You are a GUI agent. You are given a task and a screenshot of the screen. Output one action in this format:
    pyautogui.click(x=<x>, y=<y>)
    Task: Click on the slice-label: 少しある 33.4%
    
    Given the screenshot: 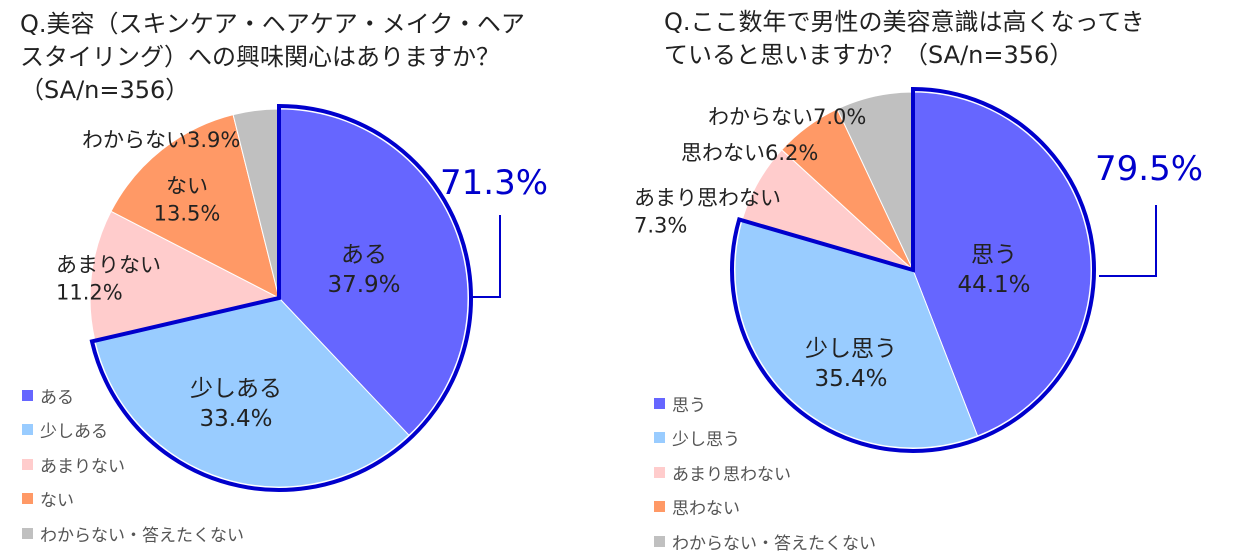 What is the action you would take?
    pyautogui.click(x=236, y=404)
    